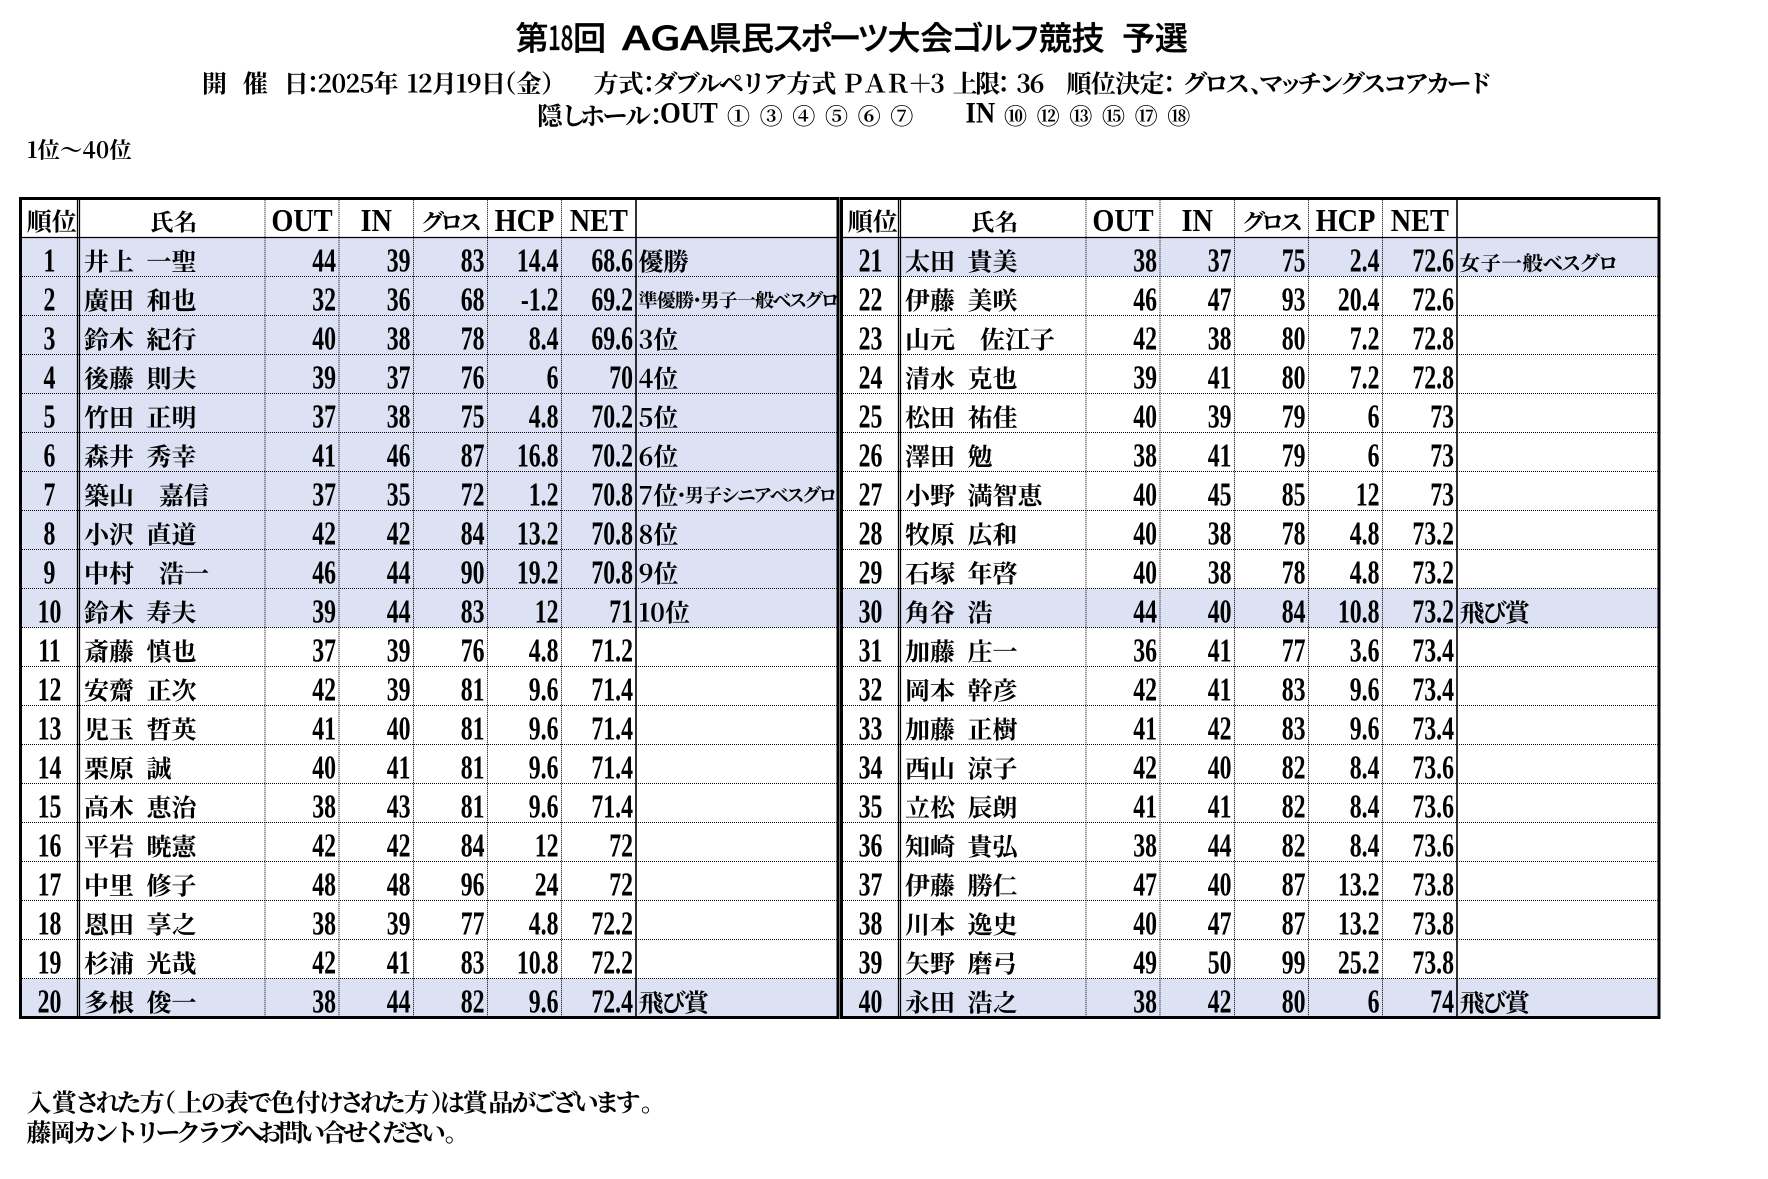  Describe the element at coordinates (871, 456) in the screenshot. I see `svg-text: 26` at that location.